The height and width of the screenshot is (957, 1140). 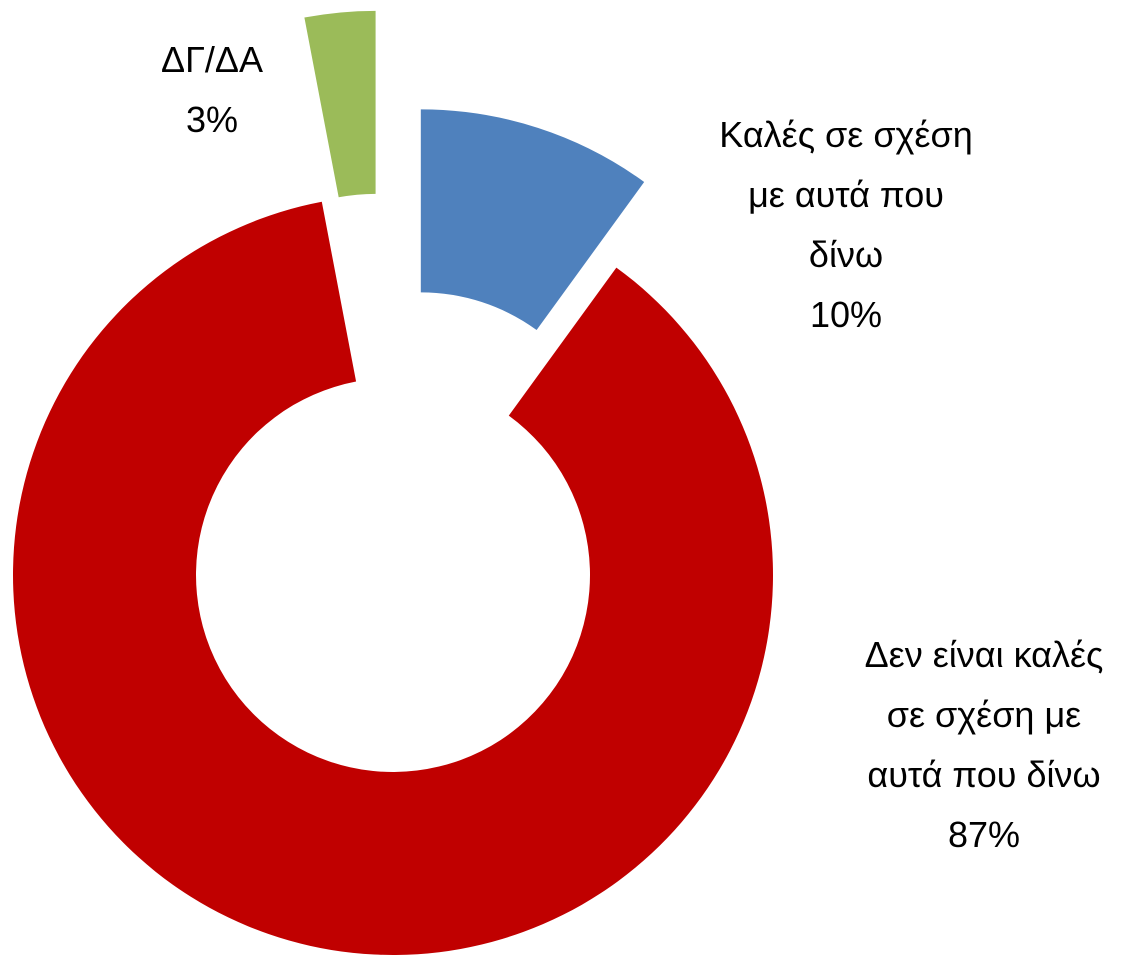 What do you see at coordinates (212, 90) in the screenshot?
I see `slice-label: ΔΓ/ΔΑ 3%` at bounding box center [212, 90].